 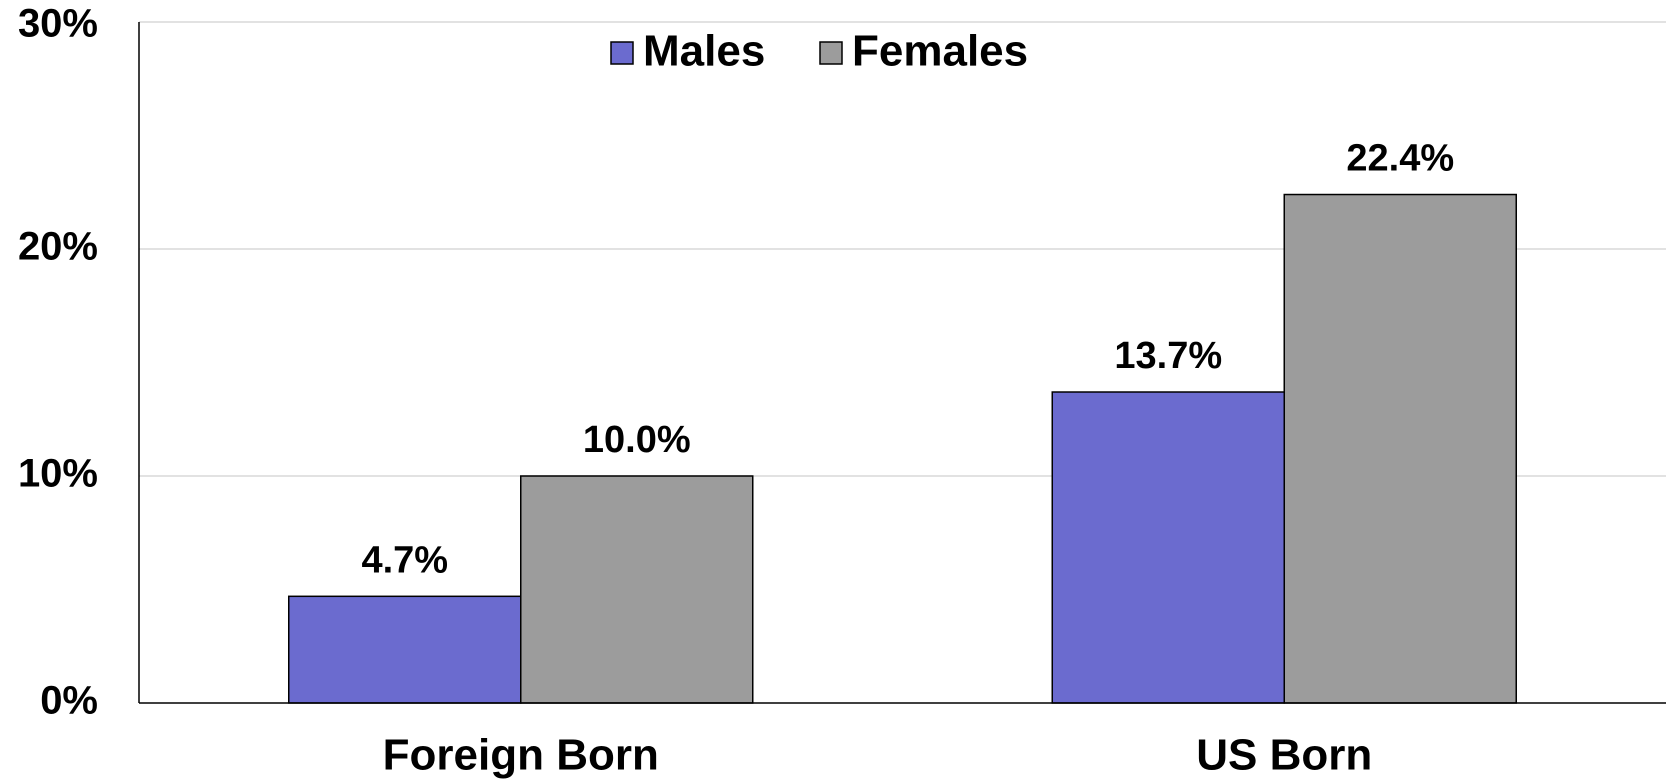 What do you see at coordinates (58, 247) in the screenshot?
I see `y-tick-label: 20%` at bounding box center [58, 247].